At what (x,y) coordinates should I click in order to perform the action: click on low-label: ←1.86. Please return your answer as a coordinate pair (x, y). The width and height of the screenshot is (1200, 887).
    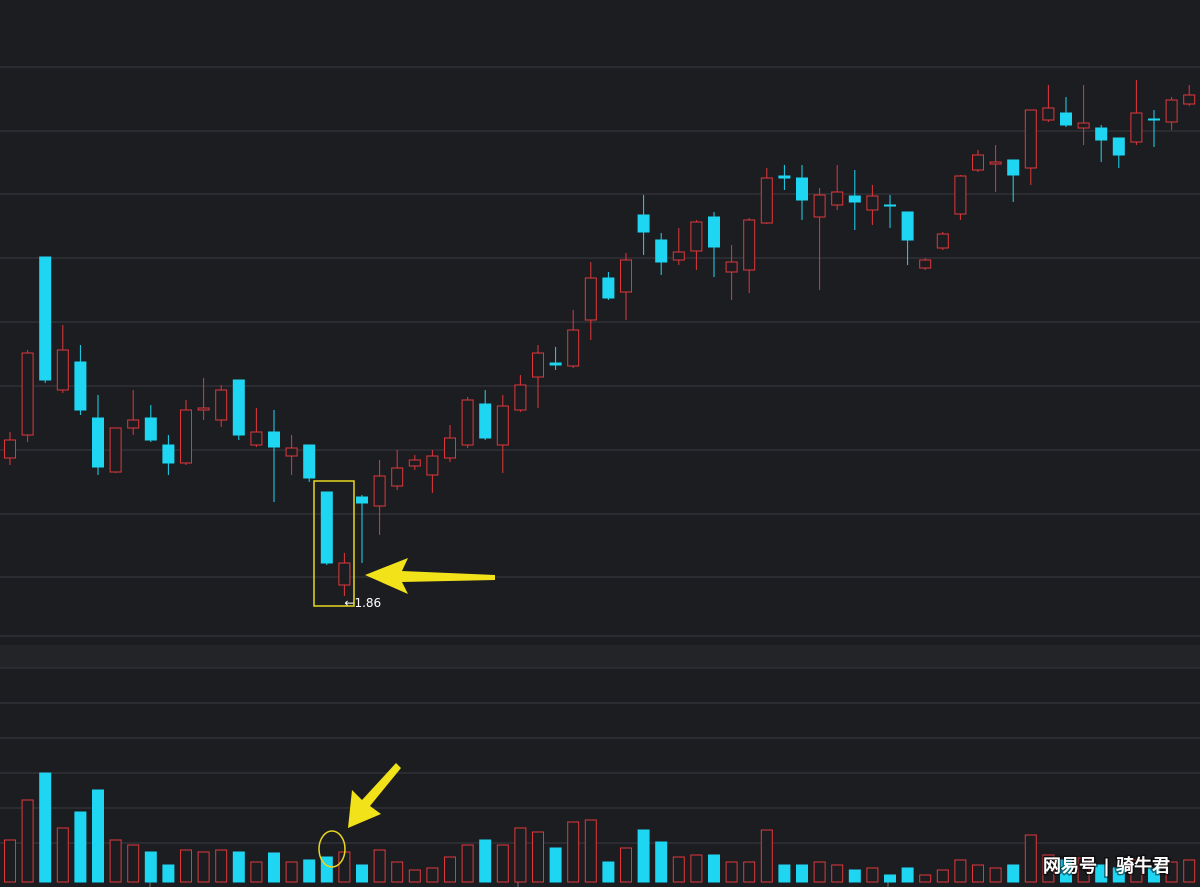
    Looking at the image, I should click on (362, 603).